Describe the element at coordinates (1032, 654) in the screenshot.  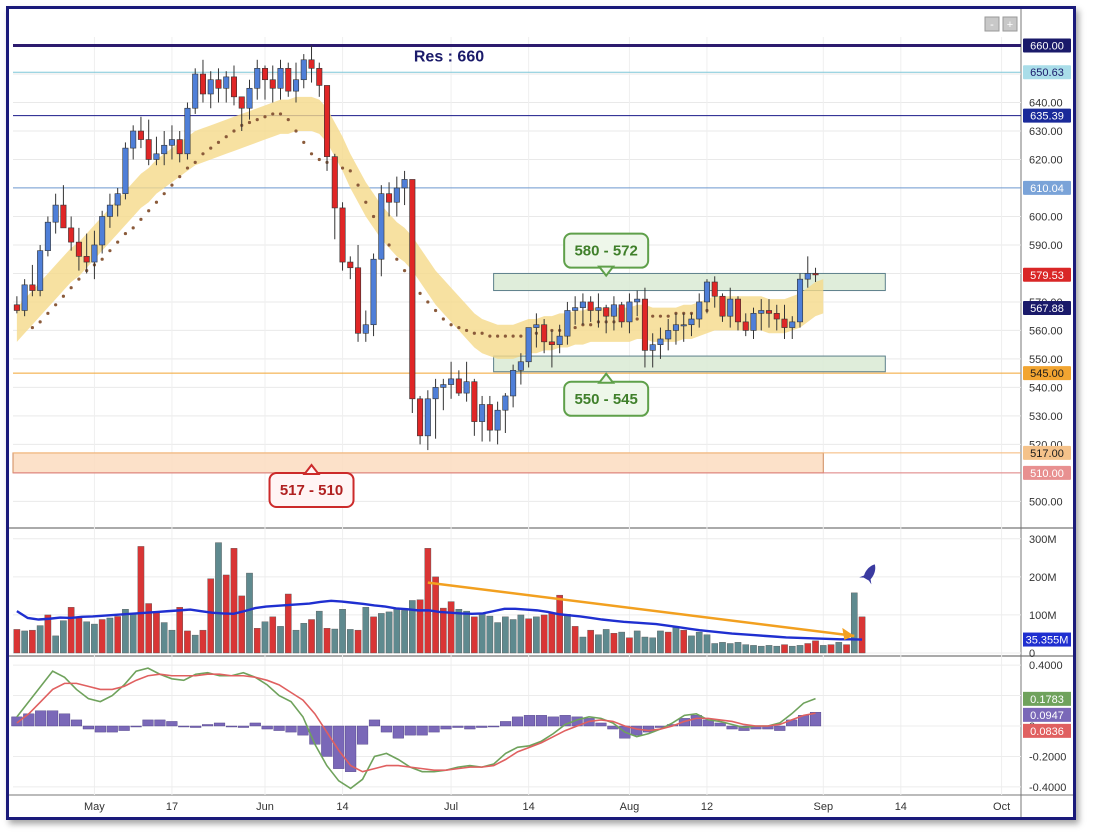
I see `volume-tick-label: 0` at that location.